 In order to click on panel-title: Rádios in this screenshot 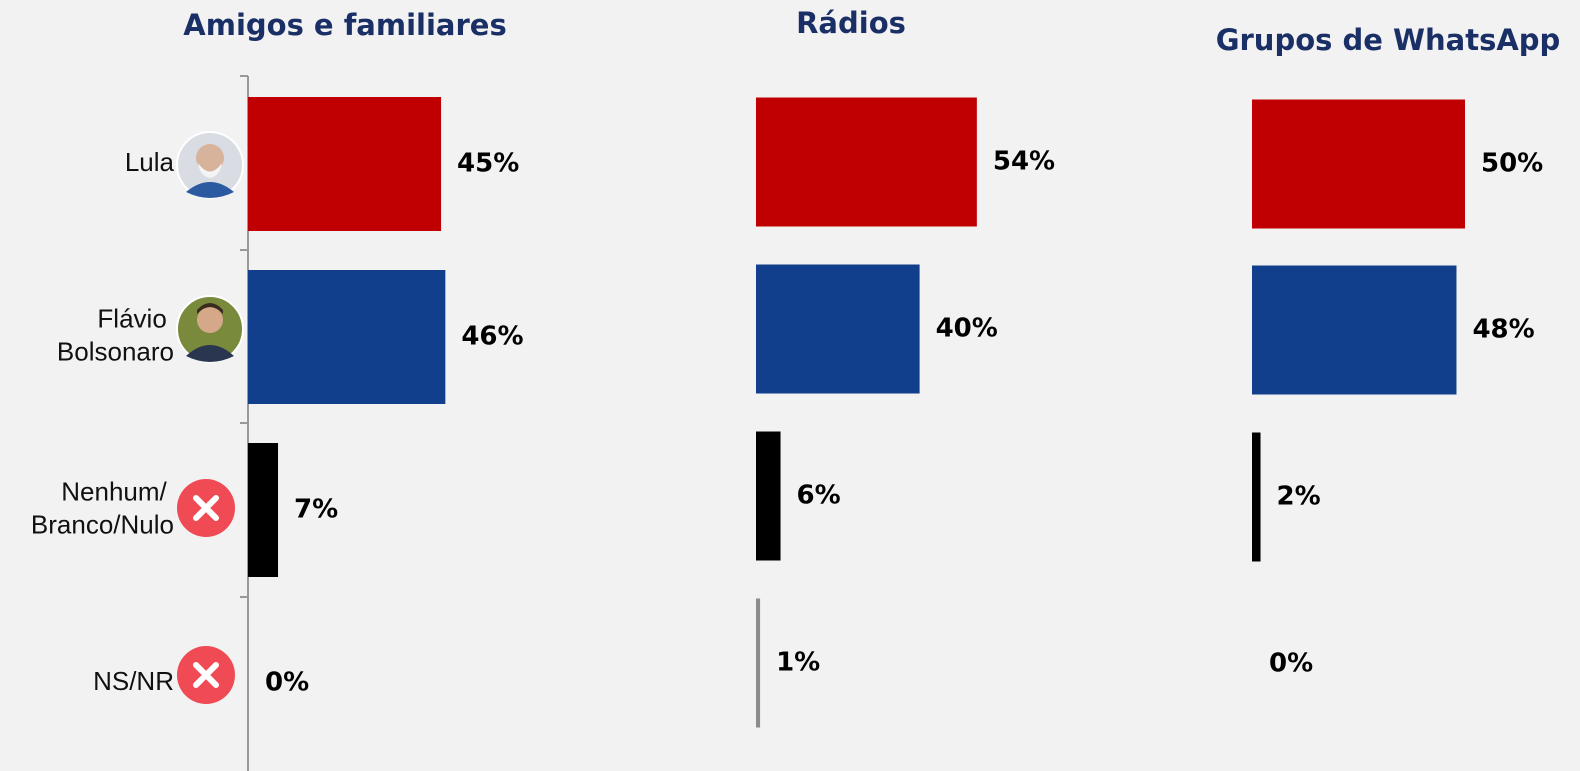, I will do `click(851, 23)`.